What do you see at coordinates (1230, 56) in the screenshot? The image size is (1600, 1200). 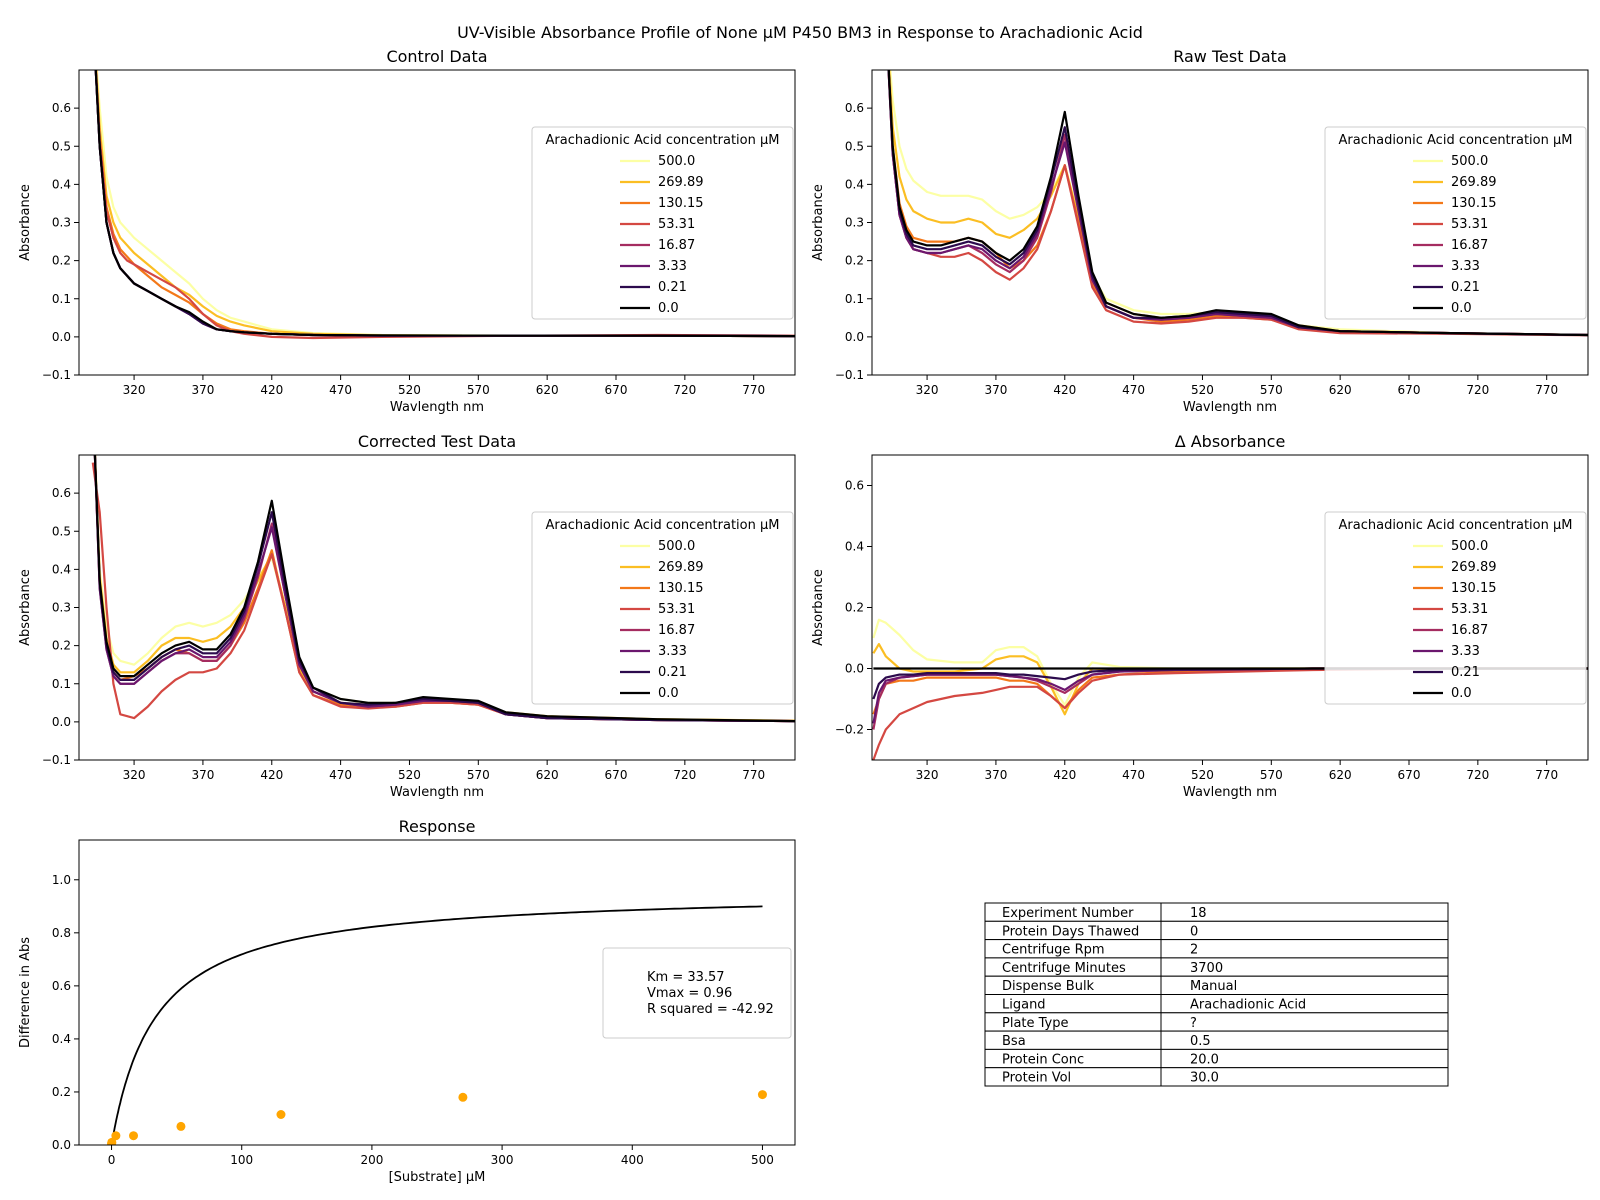 I see `chart-title: Raw Test Data` at bounding box center [1230, 56].